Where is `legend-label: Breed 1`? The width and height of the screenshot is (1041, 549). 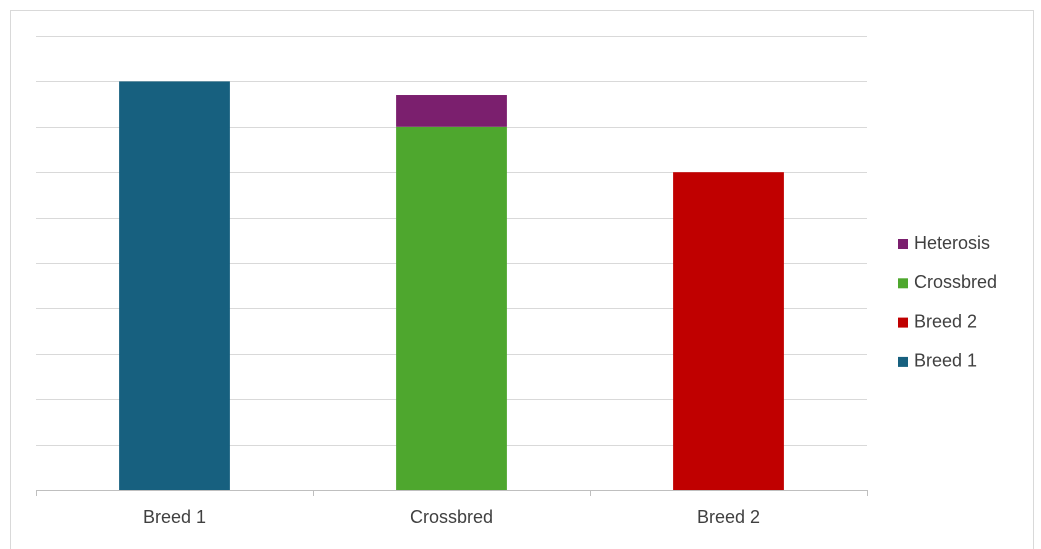
legend-label: Breed 1 is located at coordinates (945, 361).